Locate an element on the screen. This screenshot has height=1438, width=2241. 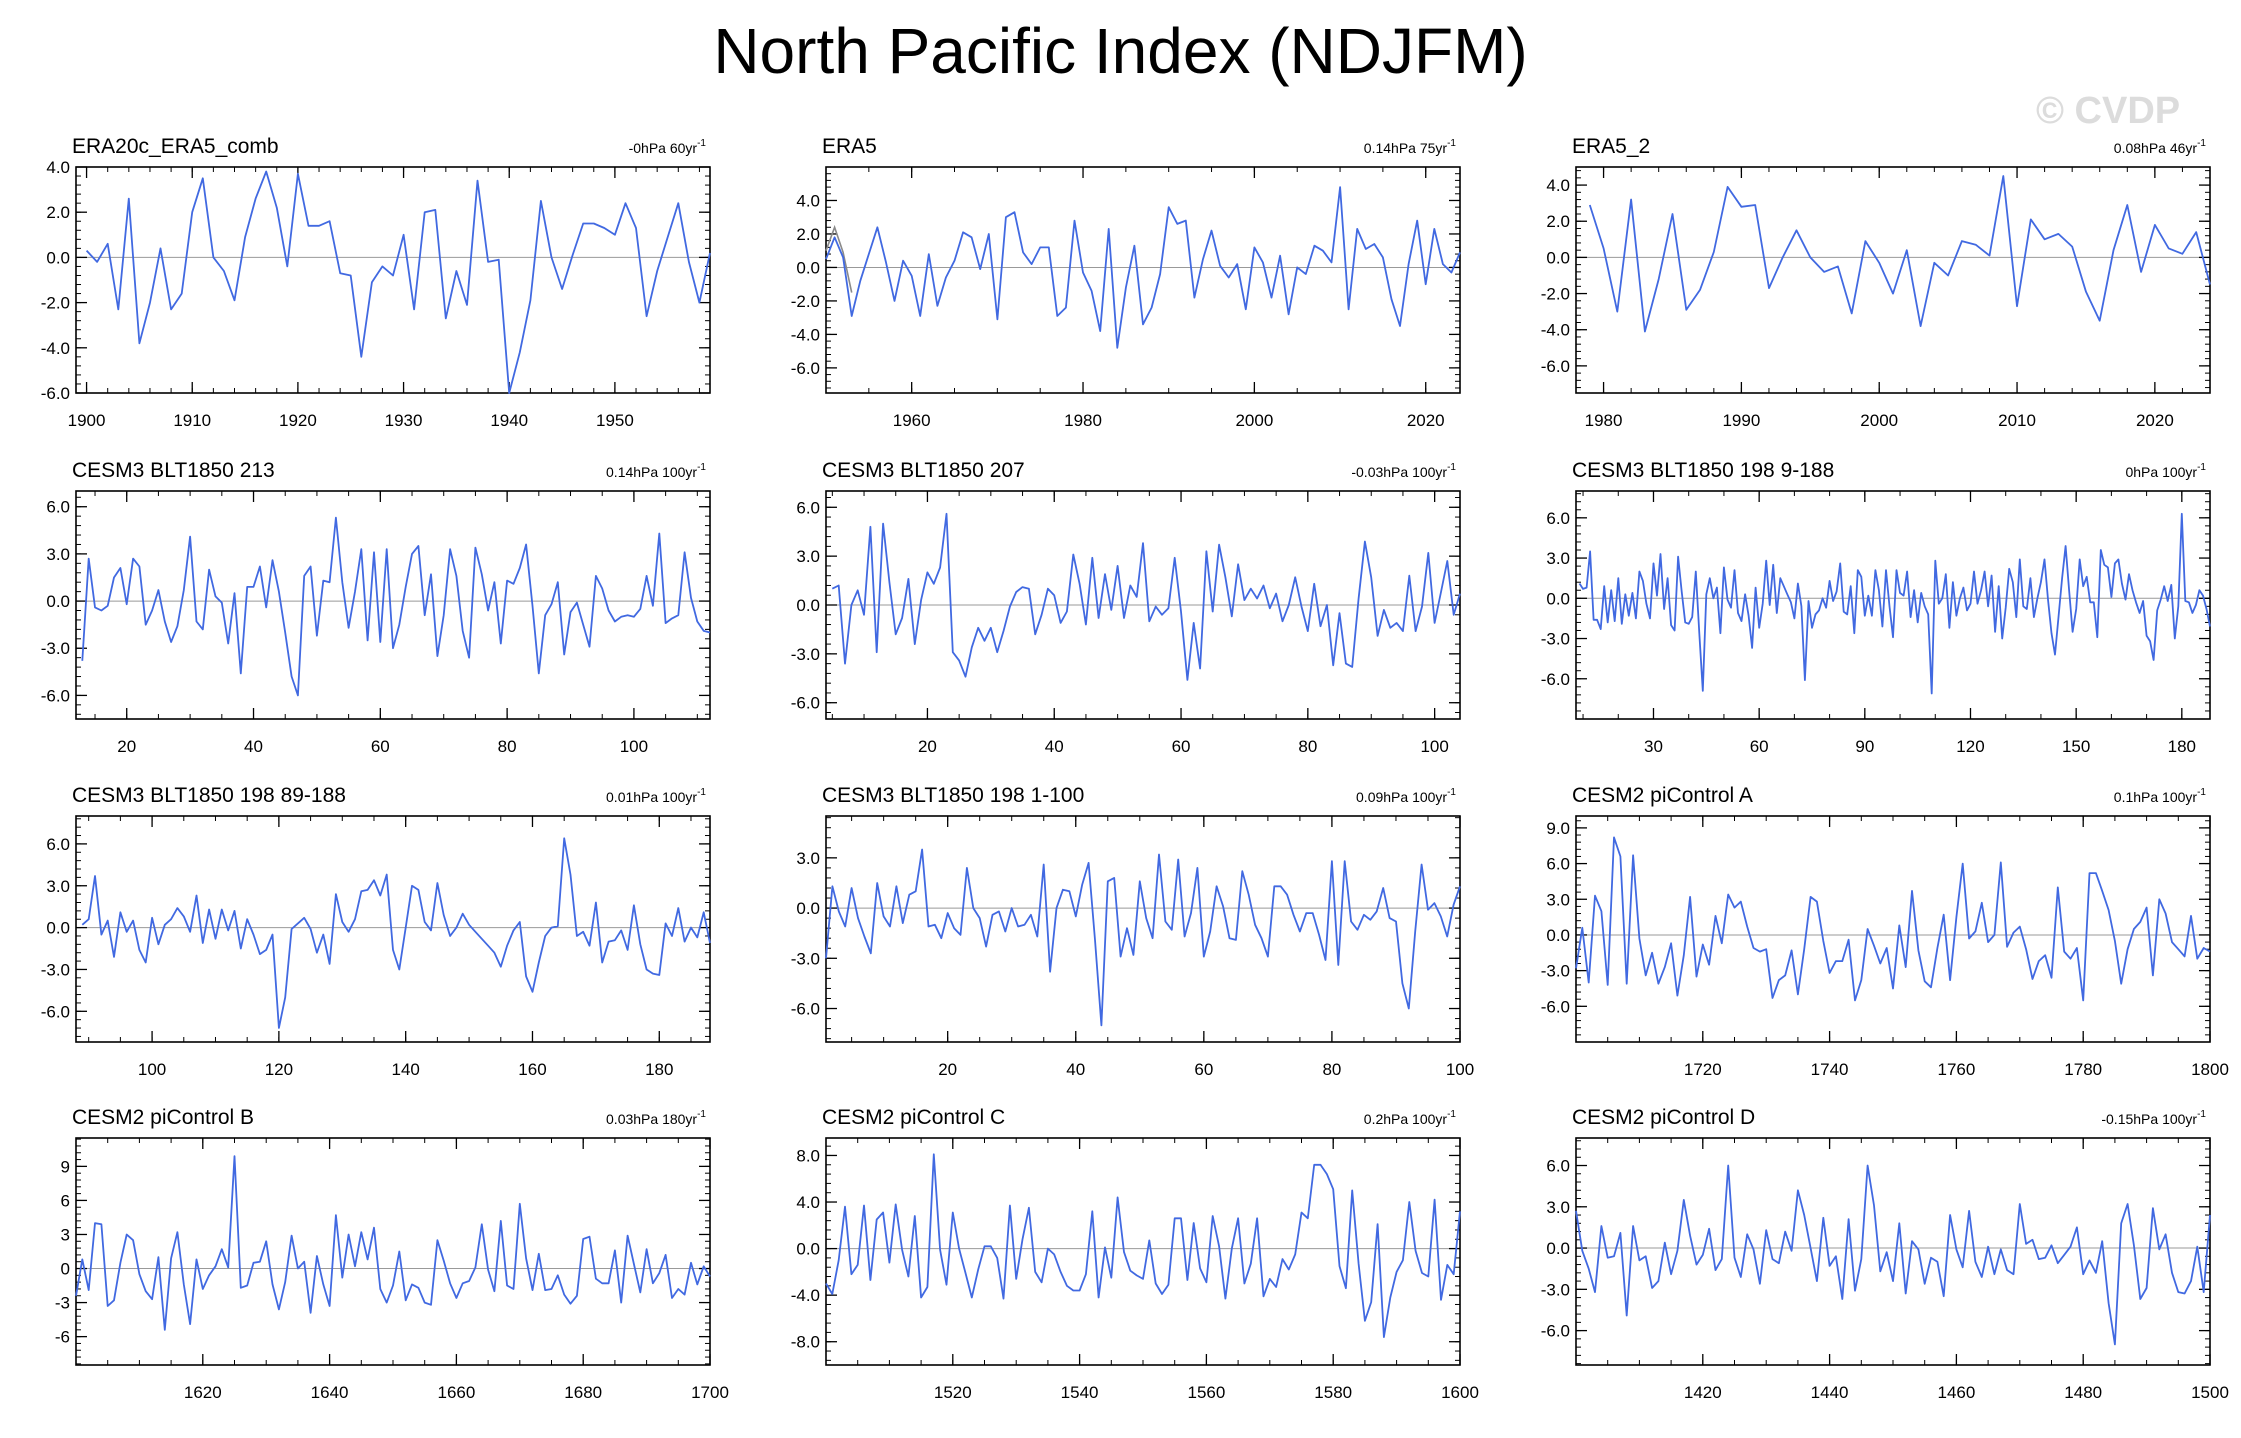
y-tick-label: 9.0 is located at coordinates (1558, 828).